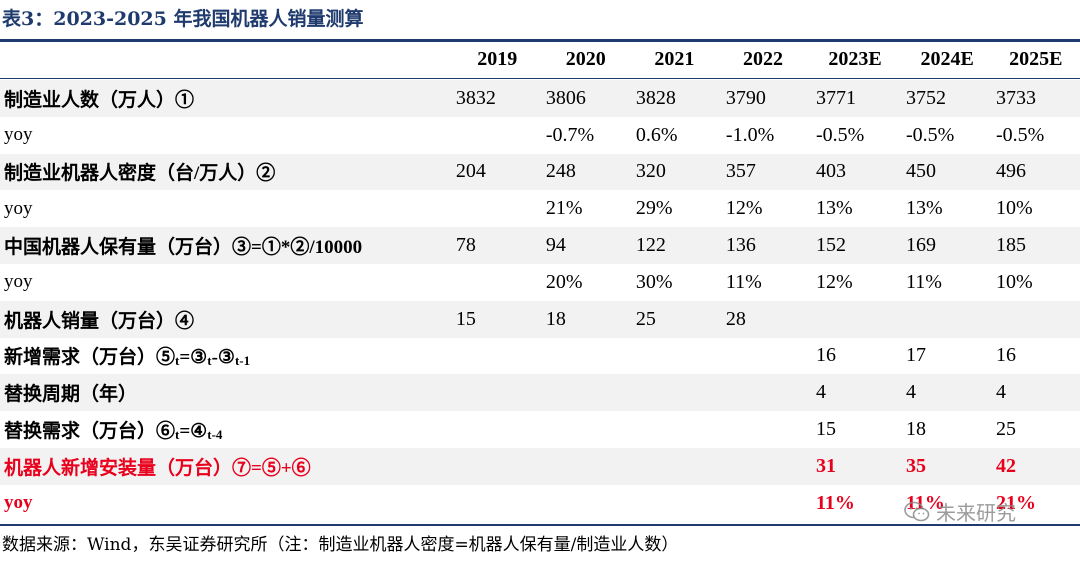 The width and height of the screenshot is (1080, 562). What do you see at coordinates (497, 59) in the screenshot?
I see `header-year: 2019` at bounding box center [497, 59].